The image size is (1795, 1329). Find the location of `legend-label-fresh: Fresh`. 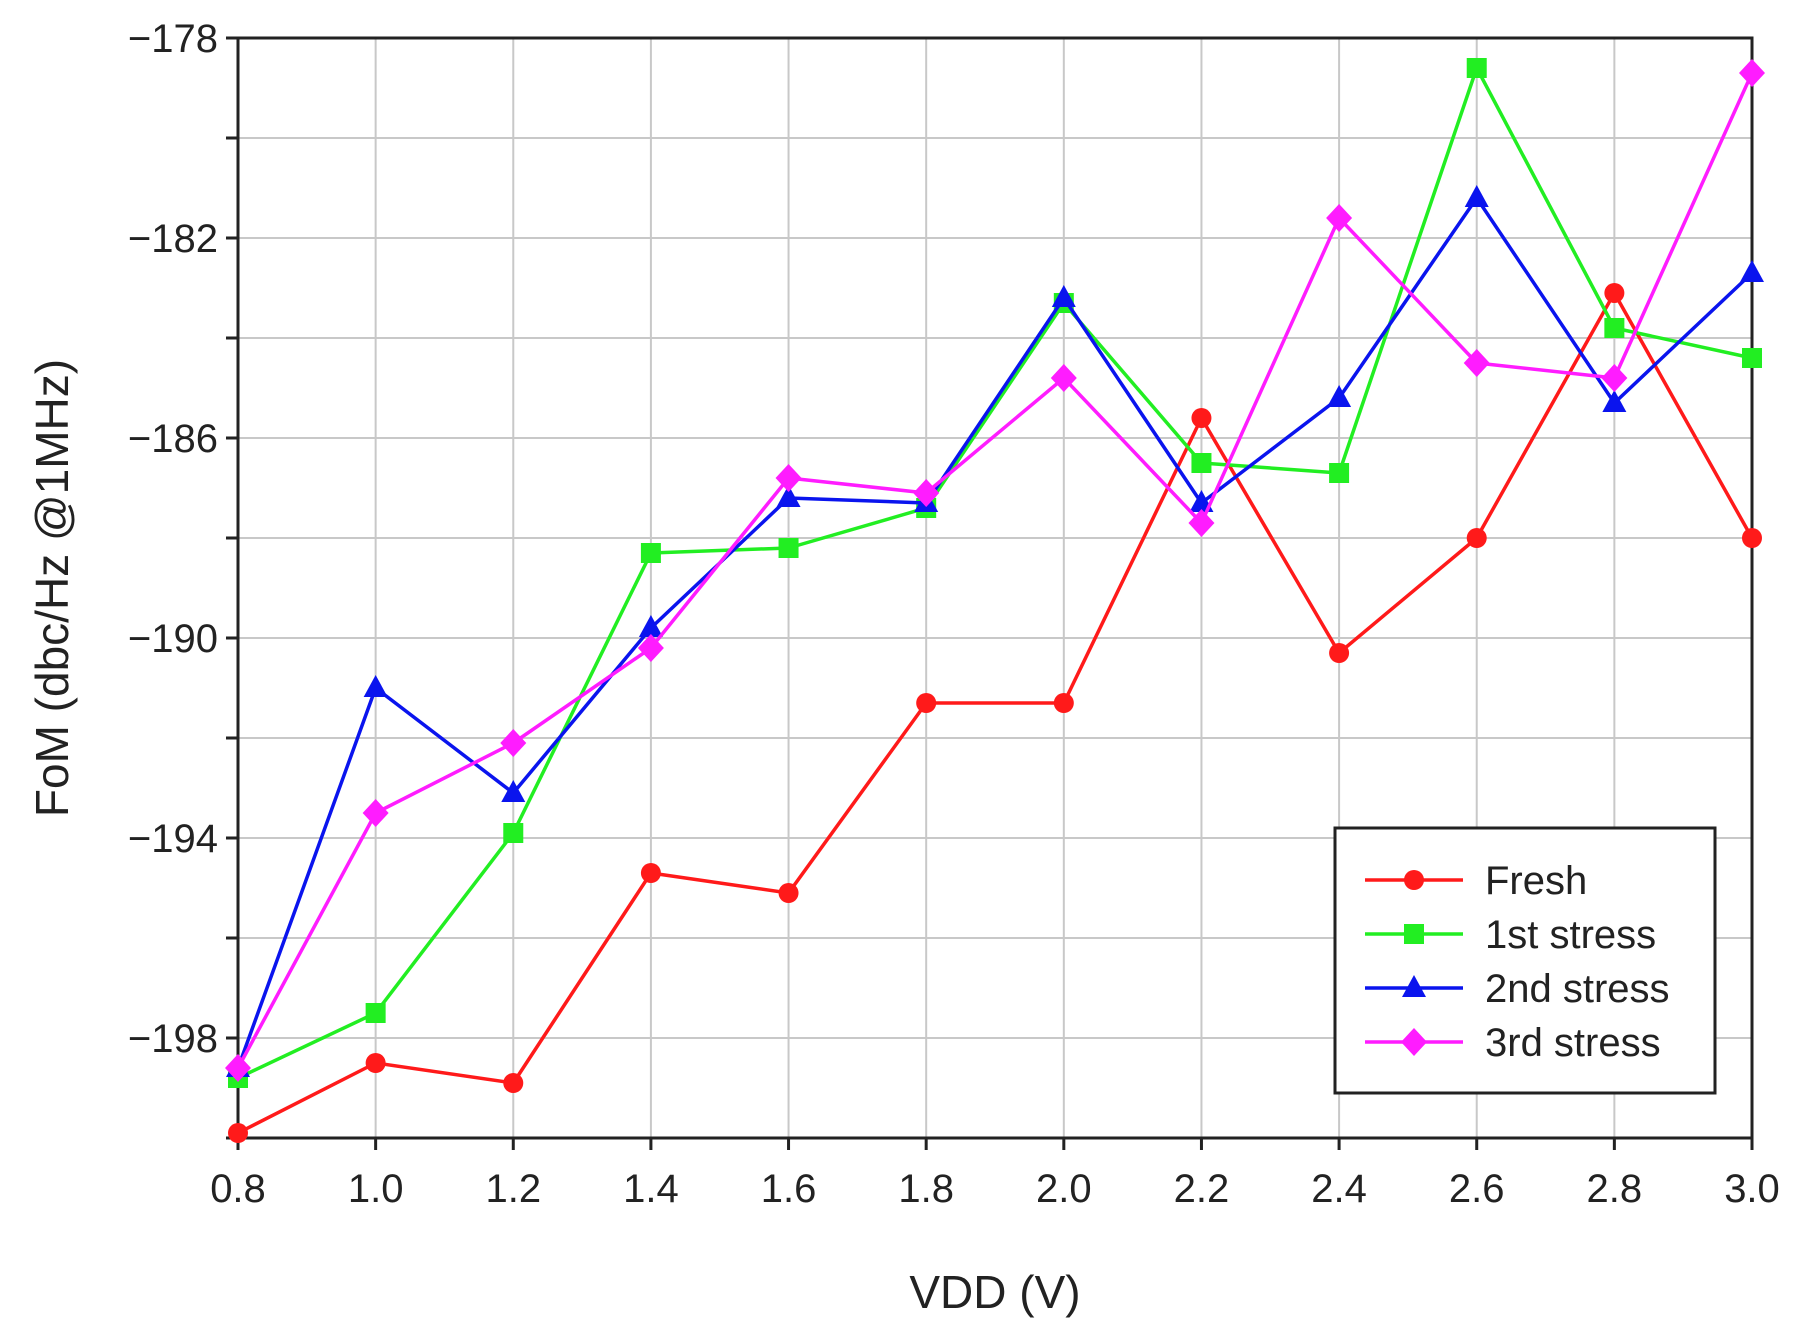

legend-label-fresh: Fresh is located at coordinates (1536, 881).